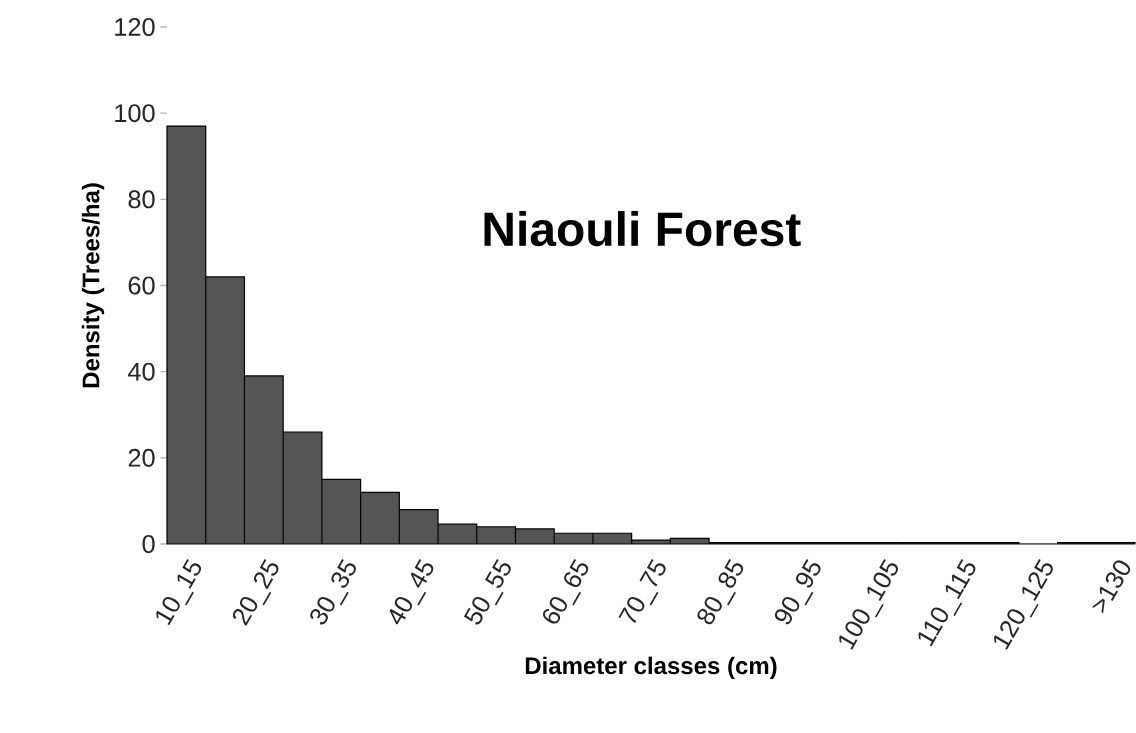  What do you see at coordinates (141, 285) in the screenshot?
I see `y-tick-label: 60` at bounding box center [141, 285].